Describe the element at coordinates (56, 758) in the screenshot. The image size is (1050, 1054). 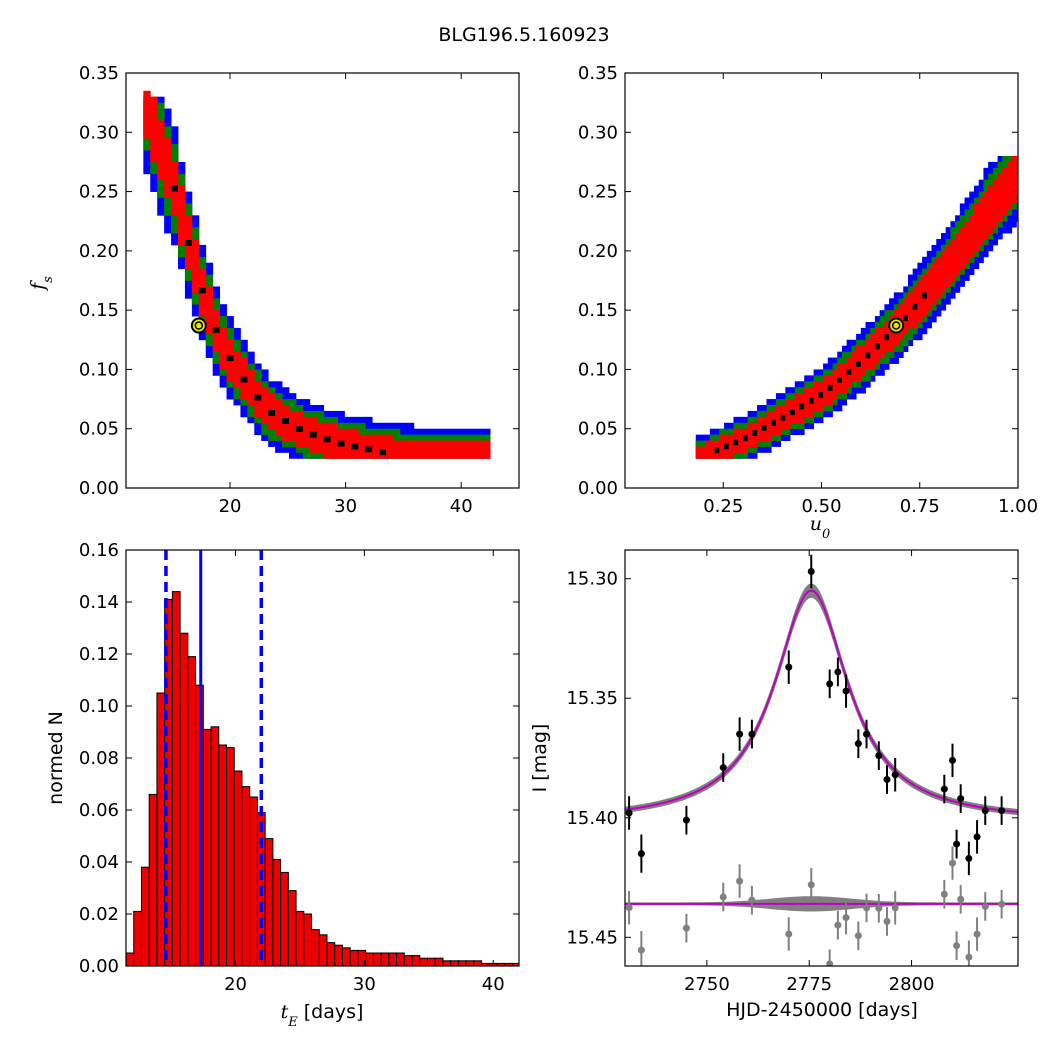
I see `y-axis-label: normed N` at that location.